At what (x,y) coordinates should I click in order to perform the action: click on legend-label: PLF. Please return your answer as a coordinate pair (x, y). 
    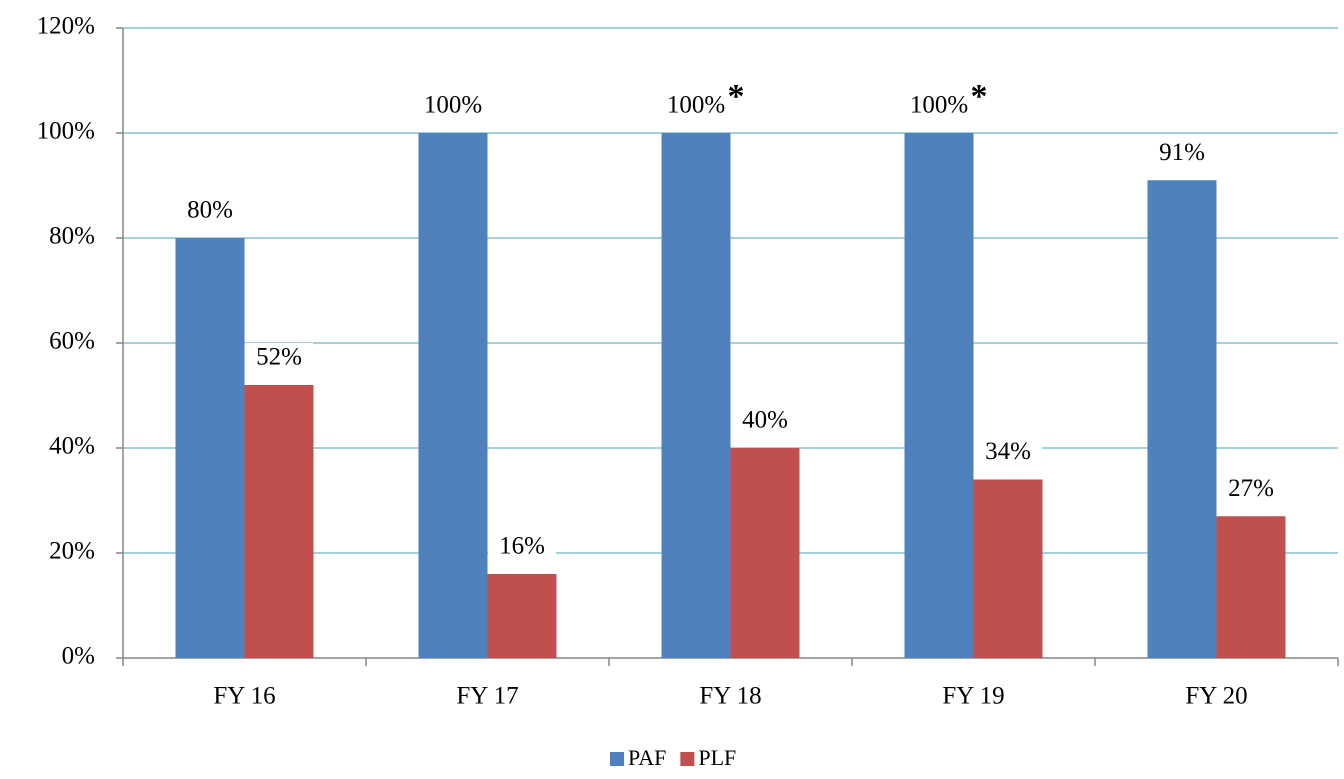
    Looking at the image, I should click on (717, 757).